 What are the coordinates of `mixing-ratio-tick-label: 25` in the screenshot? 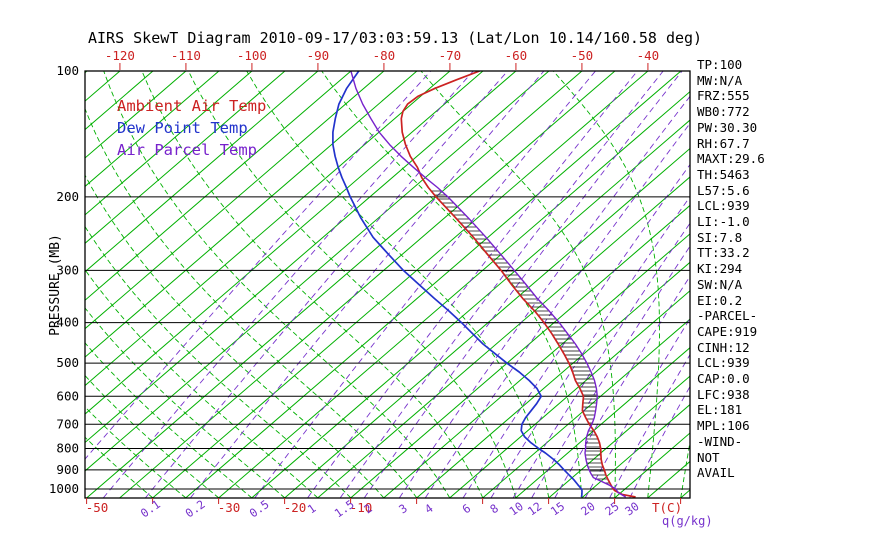 It's located at (611, 508).